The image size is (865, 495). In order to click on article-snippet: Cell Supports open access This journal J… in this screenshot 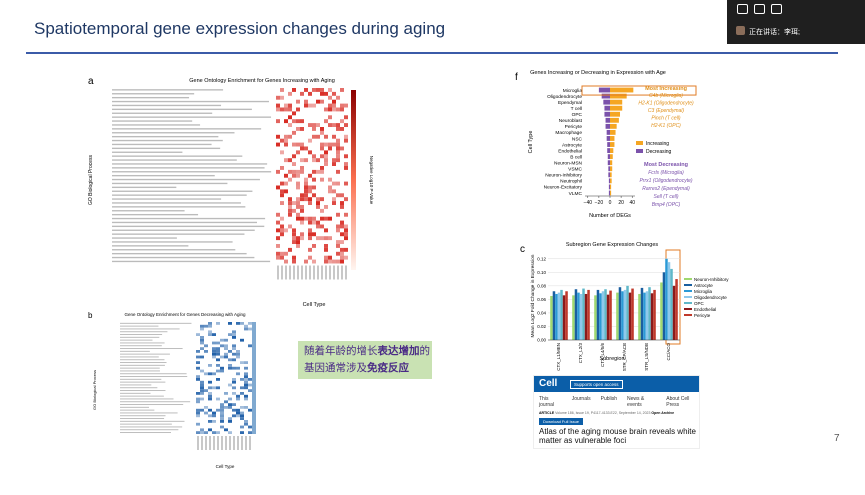, I will do `click(616, 412)`.